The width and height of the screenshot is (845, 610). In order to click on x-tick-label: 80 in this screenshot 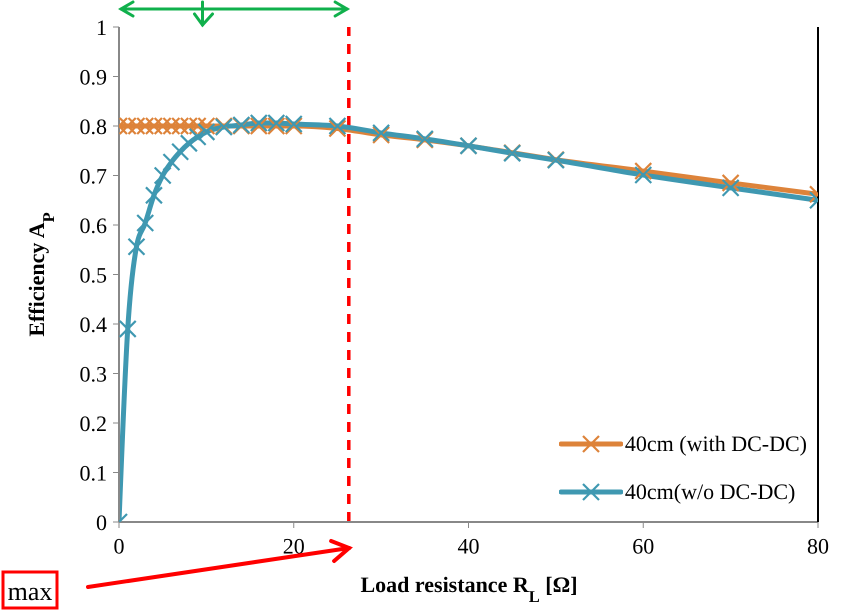, I will do `click(818, 546)`.